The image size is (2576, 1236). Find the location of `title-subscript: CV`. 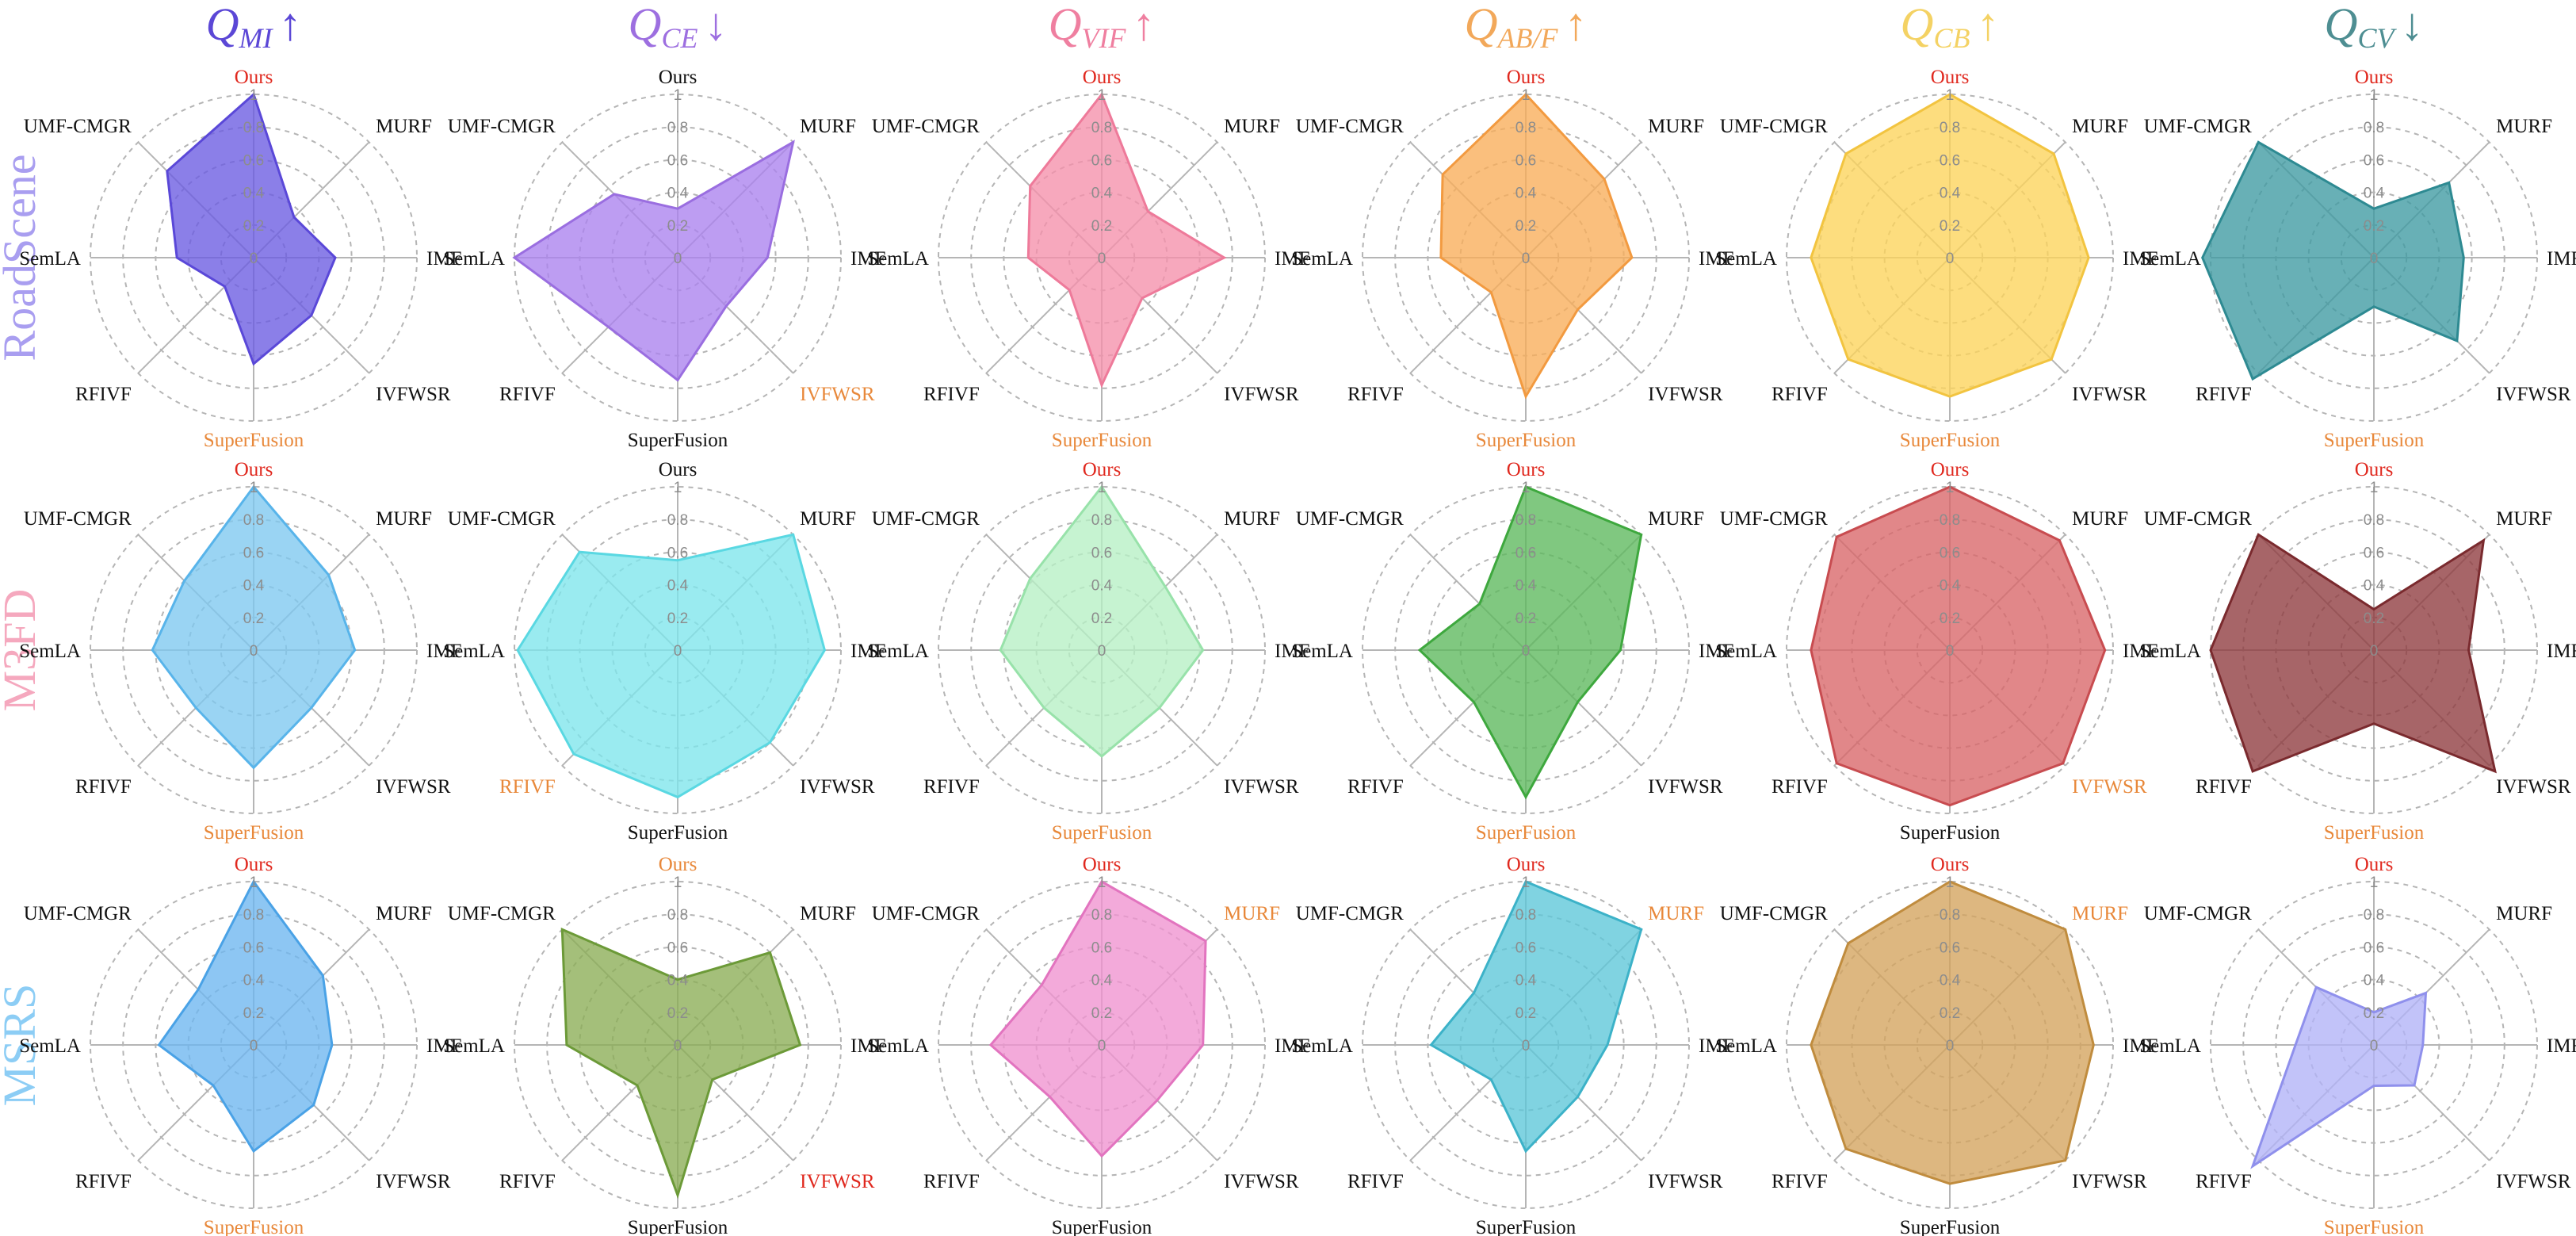

title-subscript: CV is located at coordinates (2377, 38).